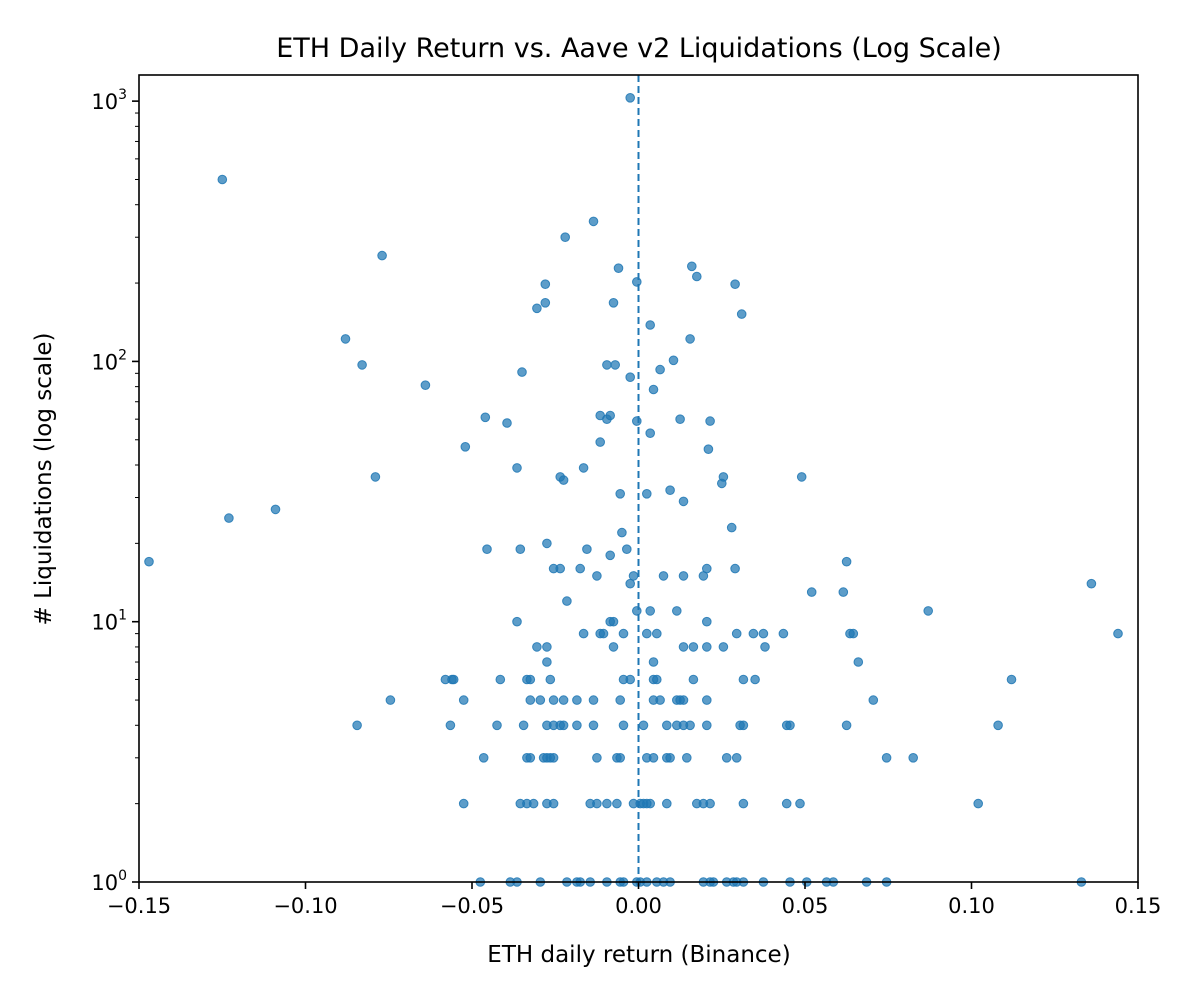 This screenshot has width=1200, height=1000. What do you see at coordinates (109, 881) in the screenshot?
I see `y-tick-label: 10⁰` at bounding box center [109, 881].